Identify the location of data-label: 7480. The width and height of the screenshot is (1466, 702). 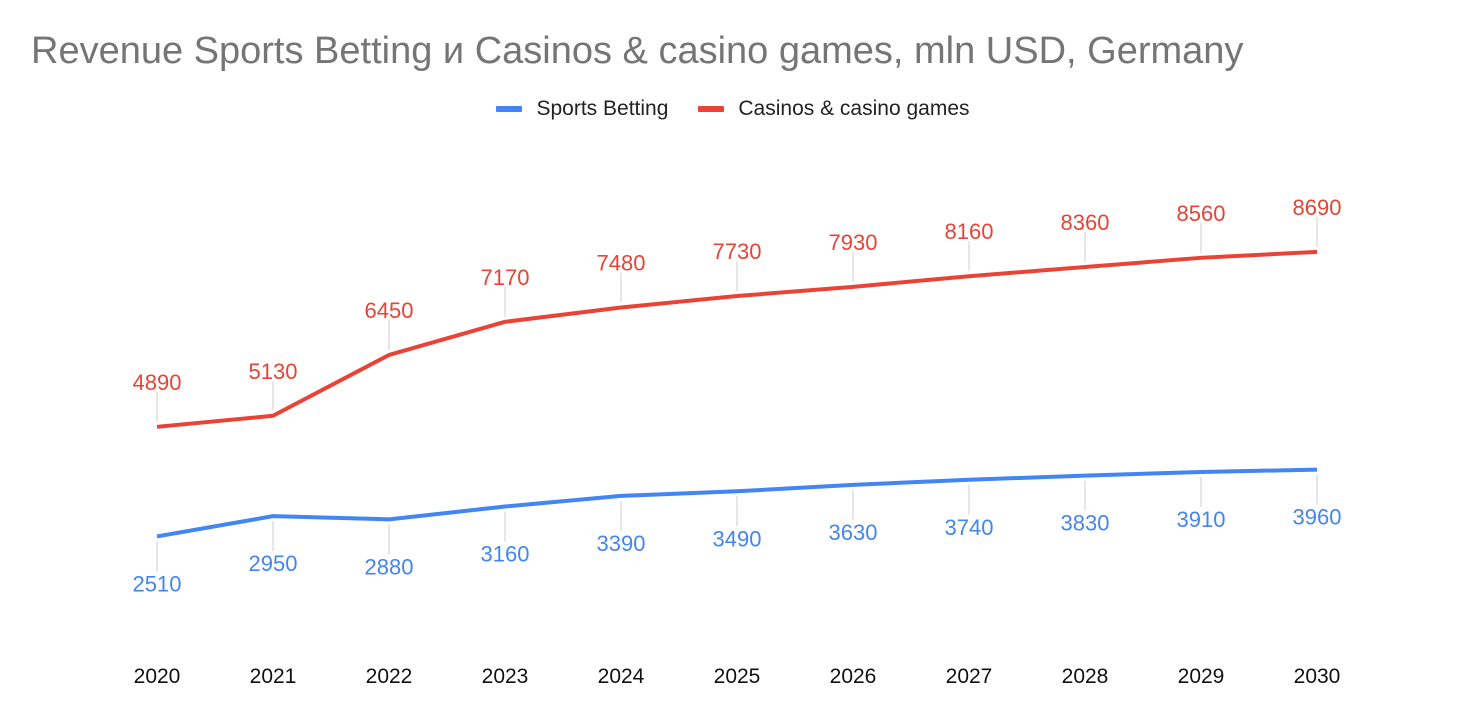
(621, 263).